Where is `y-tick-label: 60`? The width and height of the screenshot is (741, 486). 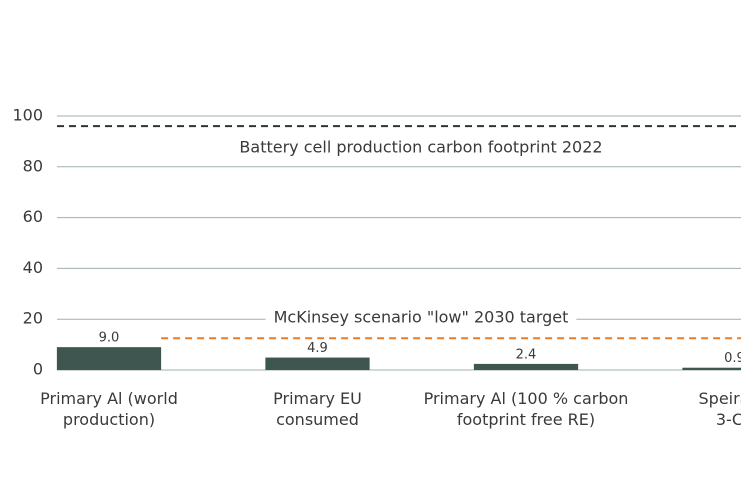 y-tick-label: 60 is located at coordinates (33, 216).